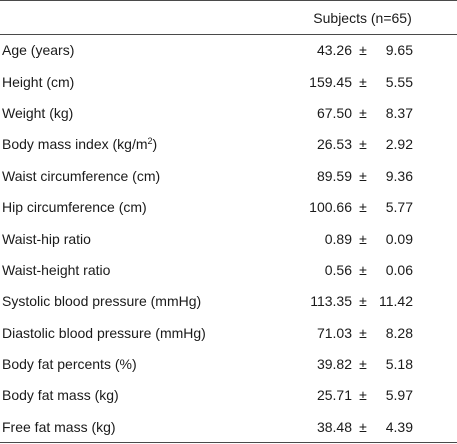 The image size is (457, 444). Describe the element at coordinates (399, 269) in the screenshot. I see `row-sd: 0.06` at that location.